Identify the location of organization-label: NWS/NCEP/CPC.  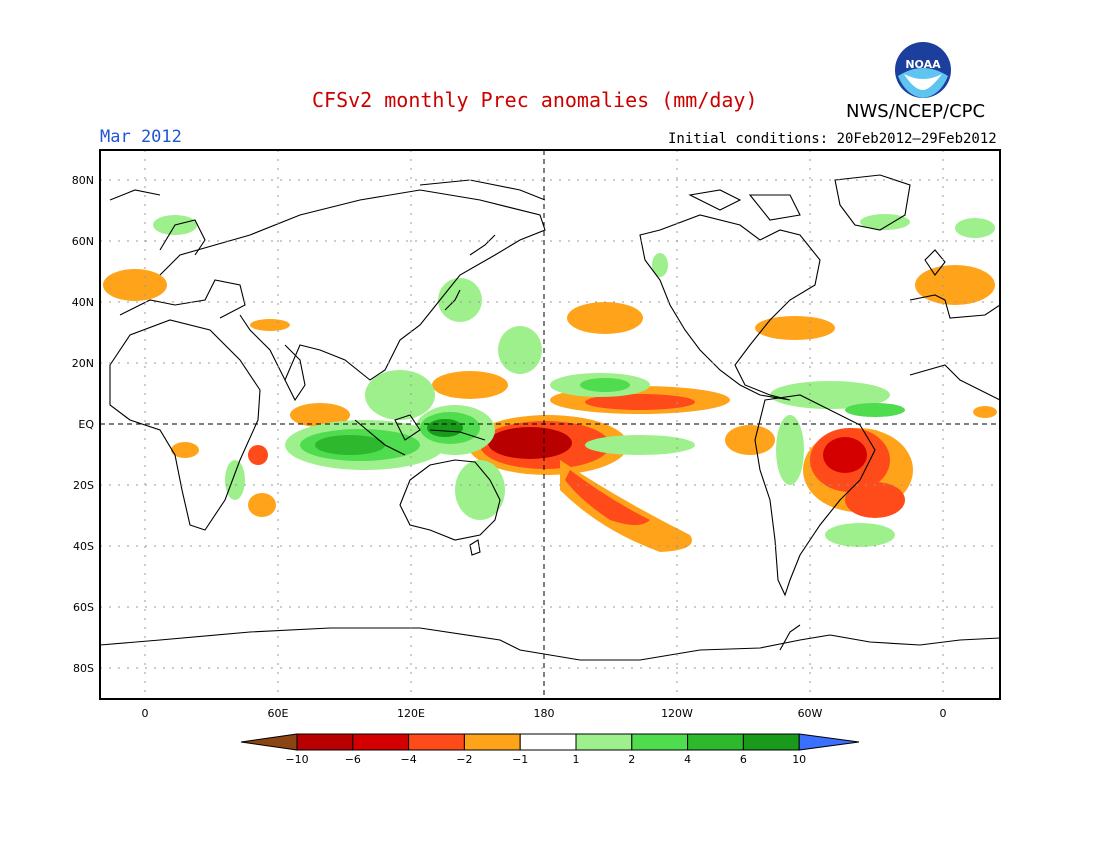
(916, 111).